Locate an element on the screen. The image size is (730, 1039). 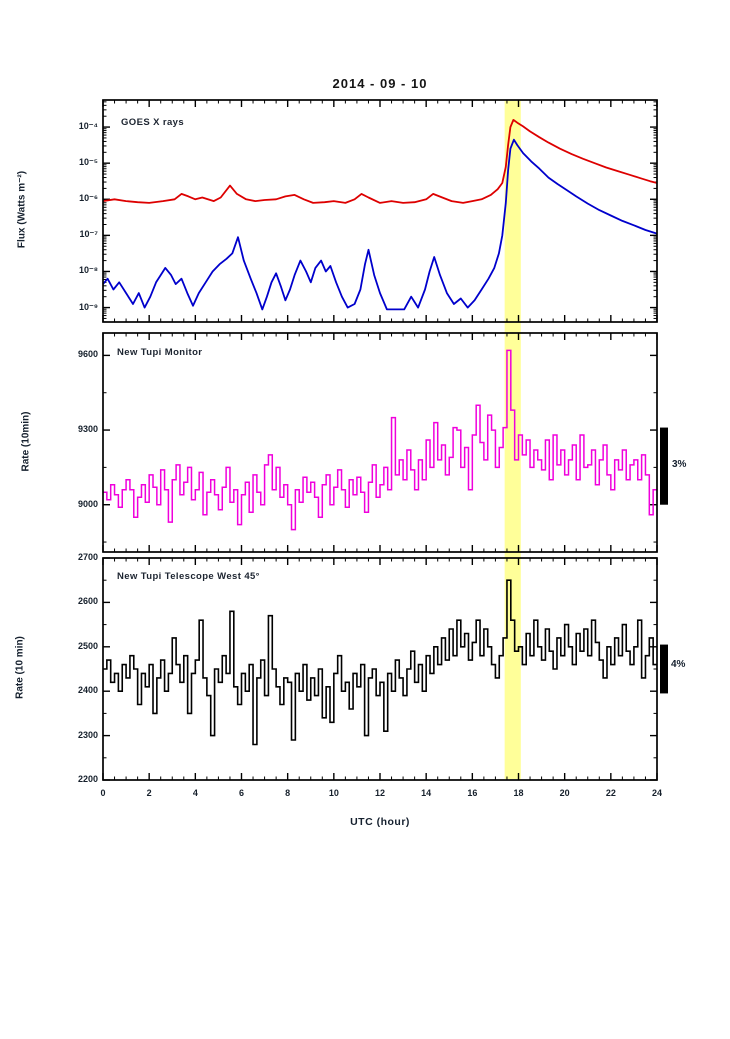
y-tick-label: 9600 is located at coordinates (87, 354).